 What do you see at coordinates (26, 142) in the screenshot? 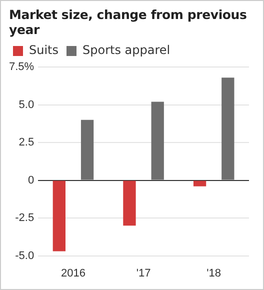
I see `y-tick-label: 2.5` at bounding box center [26, 142].